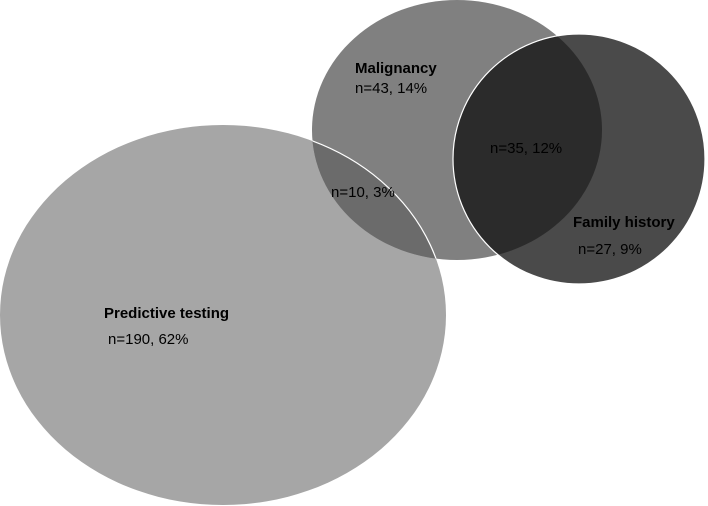  Describe the element at coordinates (391, 88) in the screenshot. I see `set-count: n=43, 14%` at that location.